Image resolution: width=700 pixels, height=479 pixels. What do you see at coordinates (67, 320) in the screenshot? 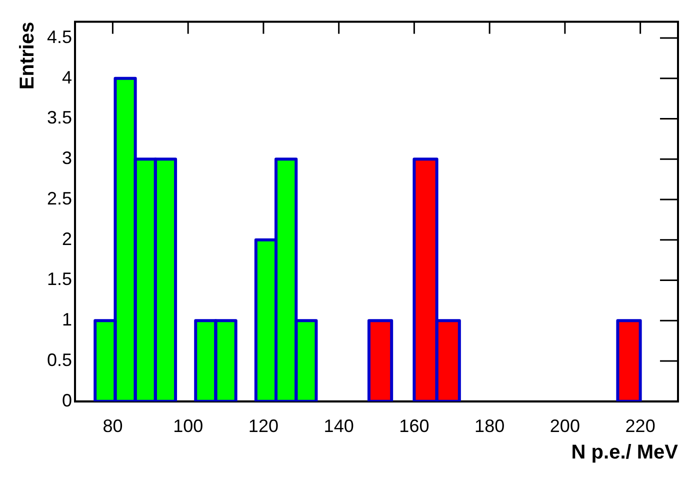
I see `y-tick-label: 1` at bounding box center [67, 320].